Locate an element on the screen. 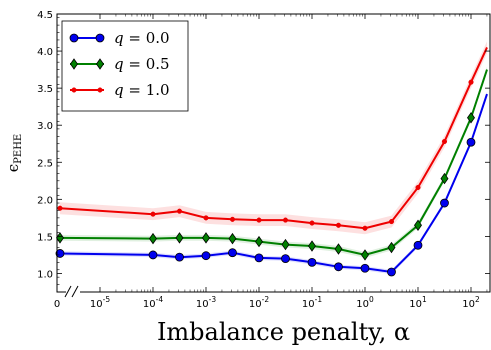 This screenshot has width=491, height=350. axis-break-gap is located at coordinates (73, 292).